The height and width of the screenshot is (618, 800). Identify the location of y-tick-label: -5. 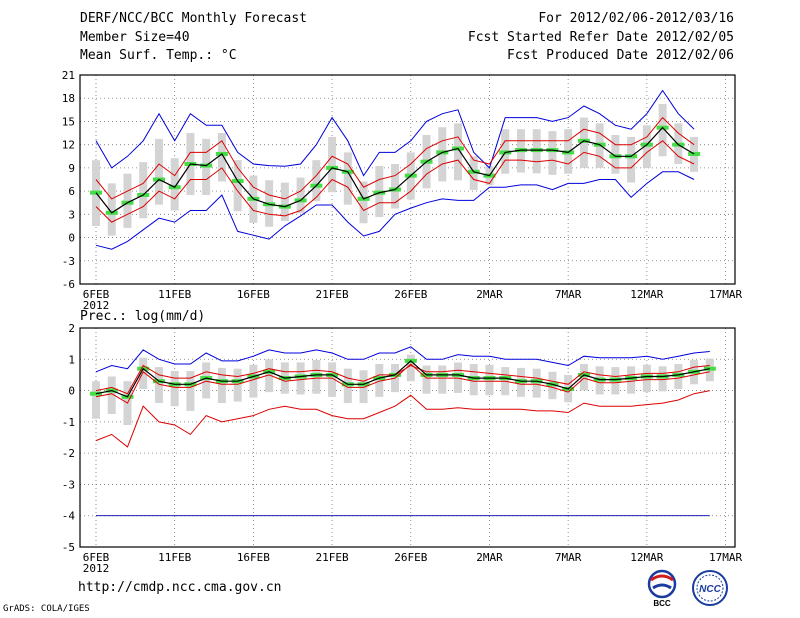
(68, 547).